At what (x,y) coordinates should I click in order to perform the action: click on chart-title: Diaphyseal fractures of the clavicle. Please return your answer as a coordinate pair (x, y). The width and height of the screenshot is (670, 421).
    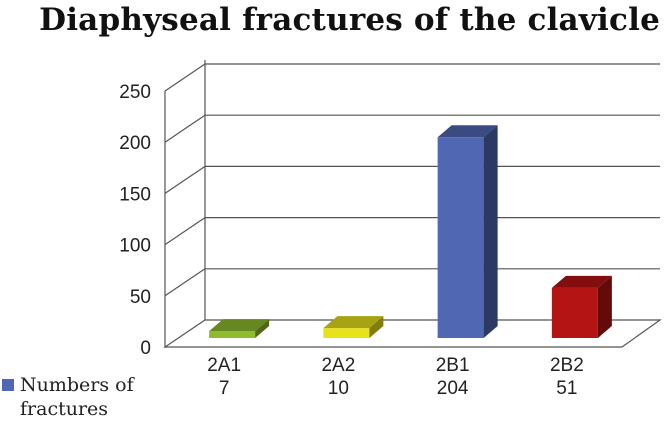
    Looking at the image, I should click on (349, 20).